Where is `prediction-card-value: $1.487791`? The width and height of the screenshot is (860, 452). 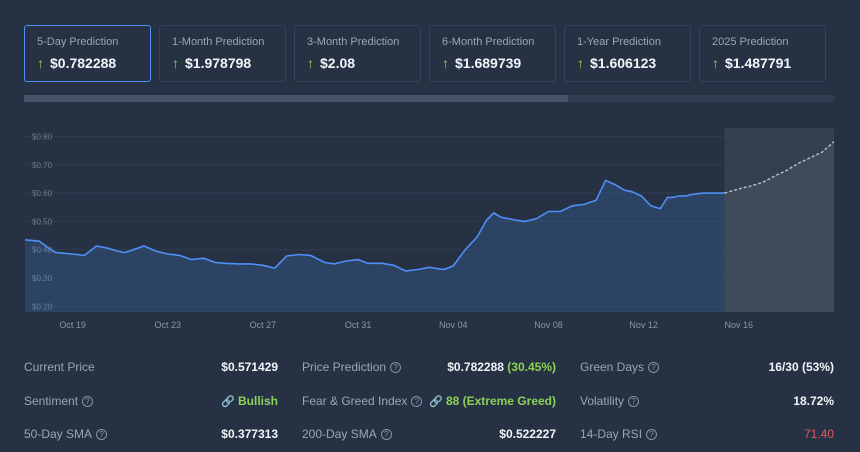
prediction-card-value: $1.487791 is located at coordinates (758, 63).